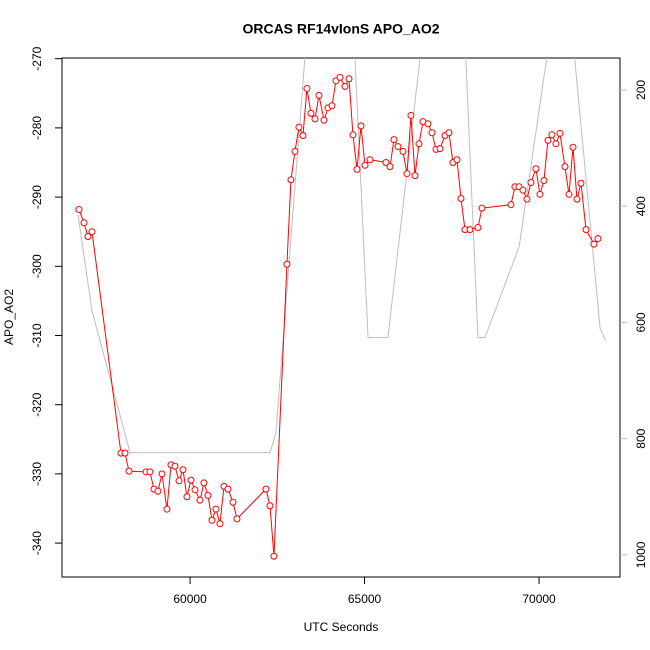  I want to click on y-axis-title: APO_AO2, so click(9, 317).